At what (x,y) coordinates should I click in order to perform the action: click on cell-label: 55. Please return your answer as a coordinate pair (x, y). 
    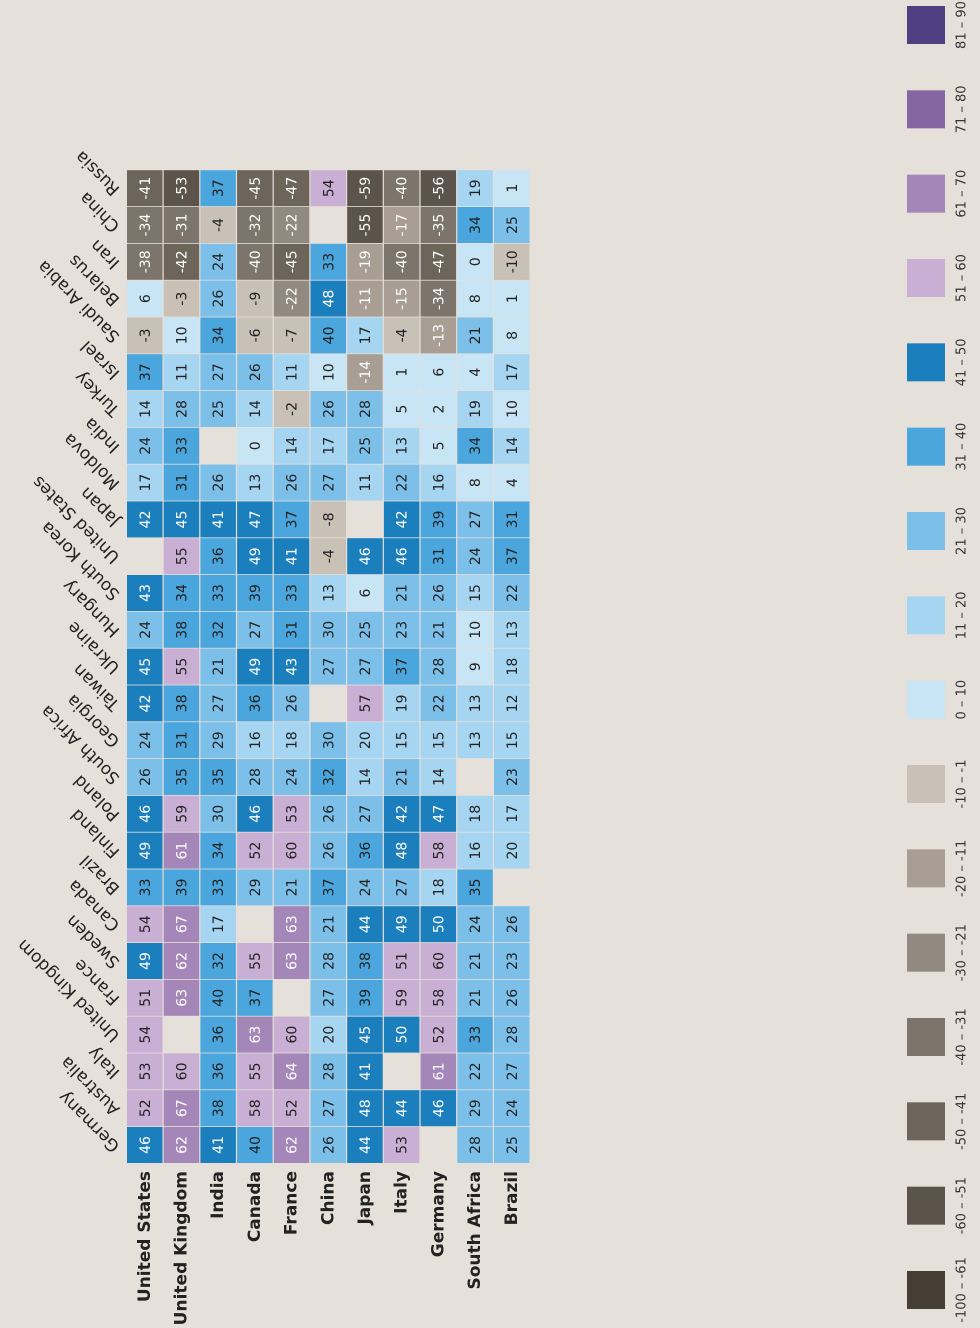
    Looking at the image, I should click on (256, 961).